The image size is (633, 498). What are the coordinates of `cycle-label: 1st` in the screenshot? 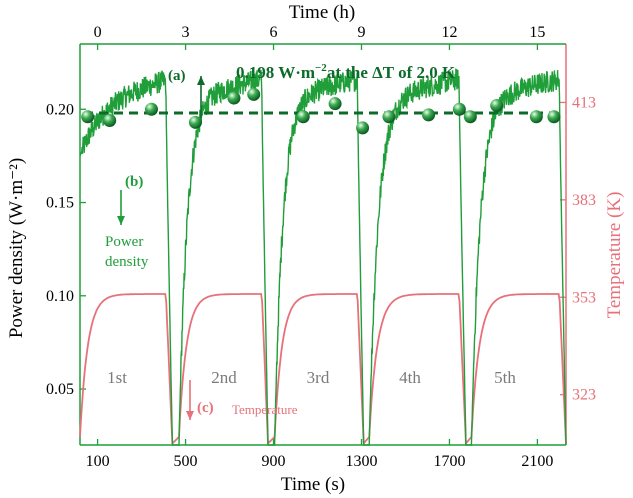 It's located at (117, 377).